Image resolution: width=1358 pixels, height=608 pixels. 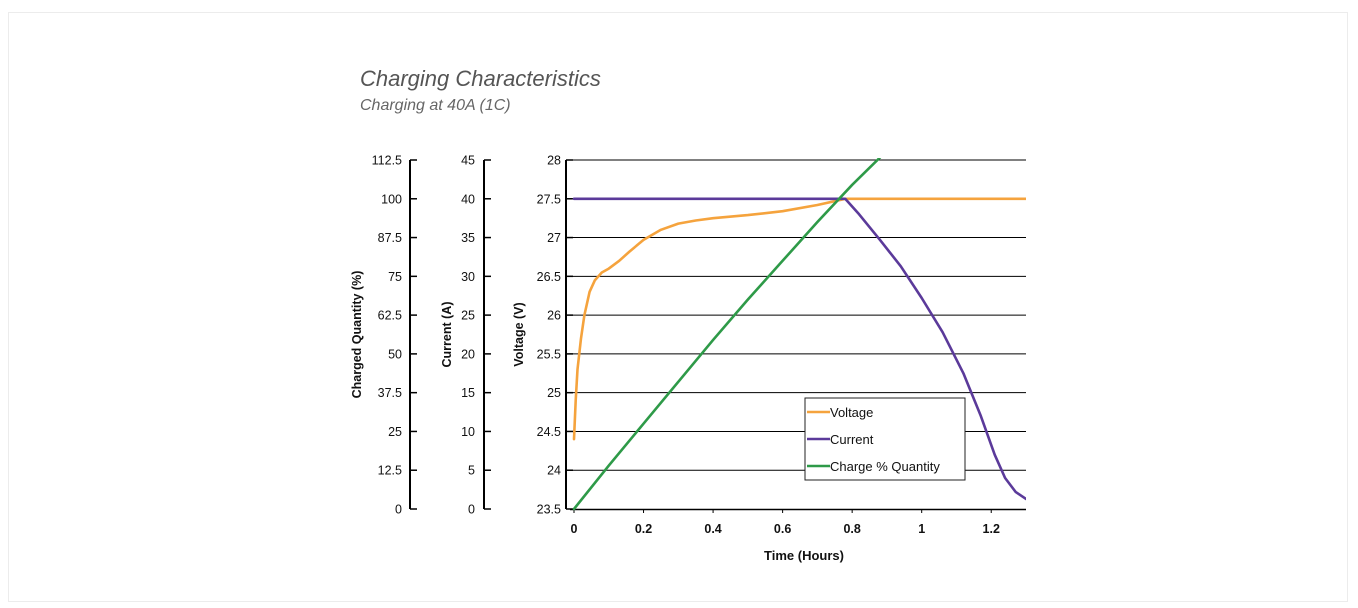 I want to click on series-line-charge-quantity, so click(x=727, y=334).